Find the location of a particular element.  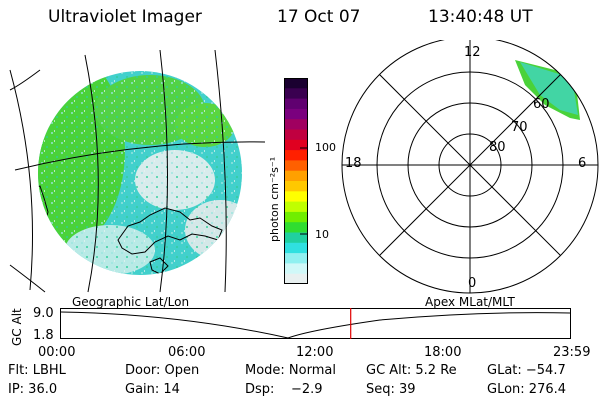

observation-time: 13:40:48 UT is located at coordinates (480, 17).